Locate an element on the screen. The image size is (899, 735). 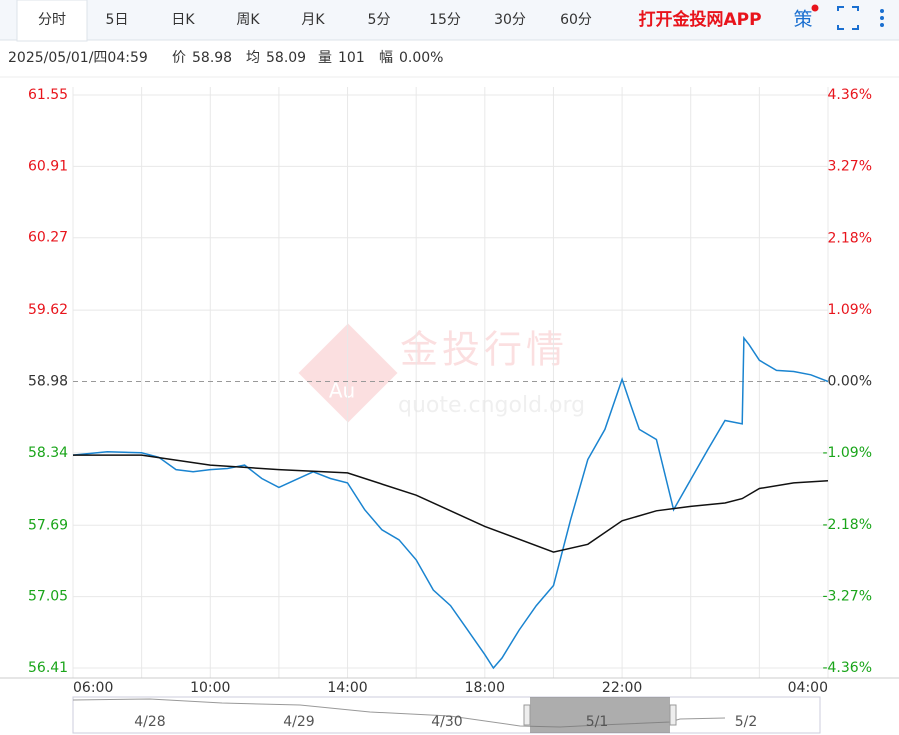
navigator-label: 4/28 is located at coordinates (149, 722).